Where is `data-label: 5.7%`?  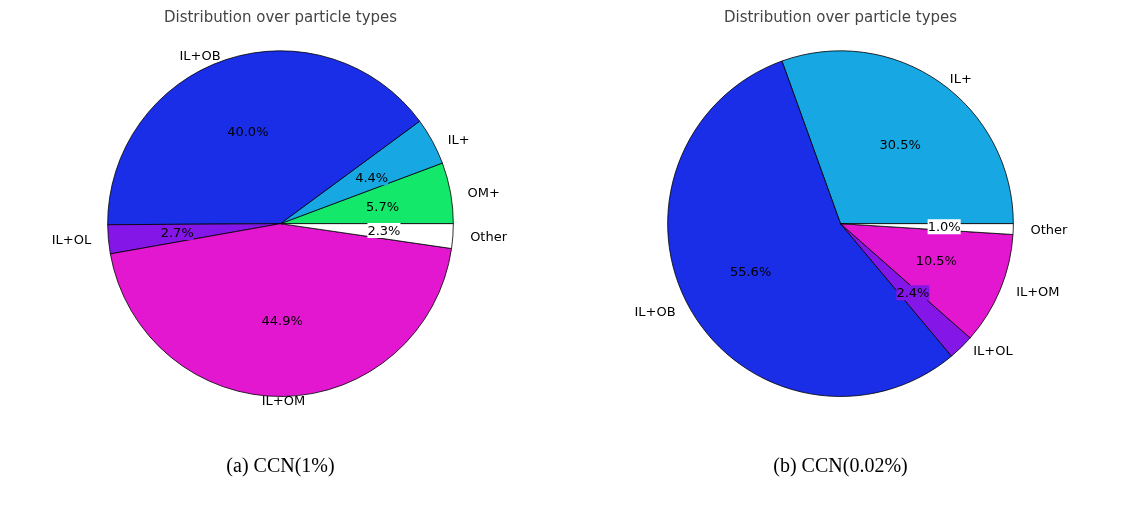 data-label: 5.7% is located at coordinates (383, 206).